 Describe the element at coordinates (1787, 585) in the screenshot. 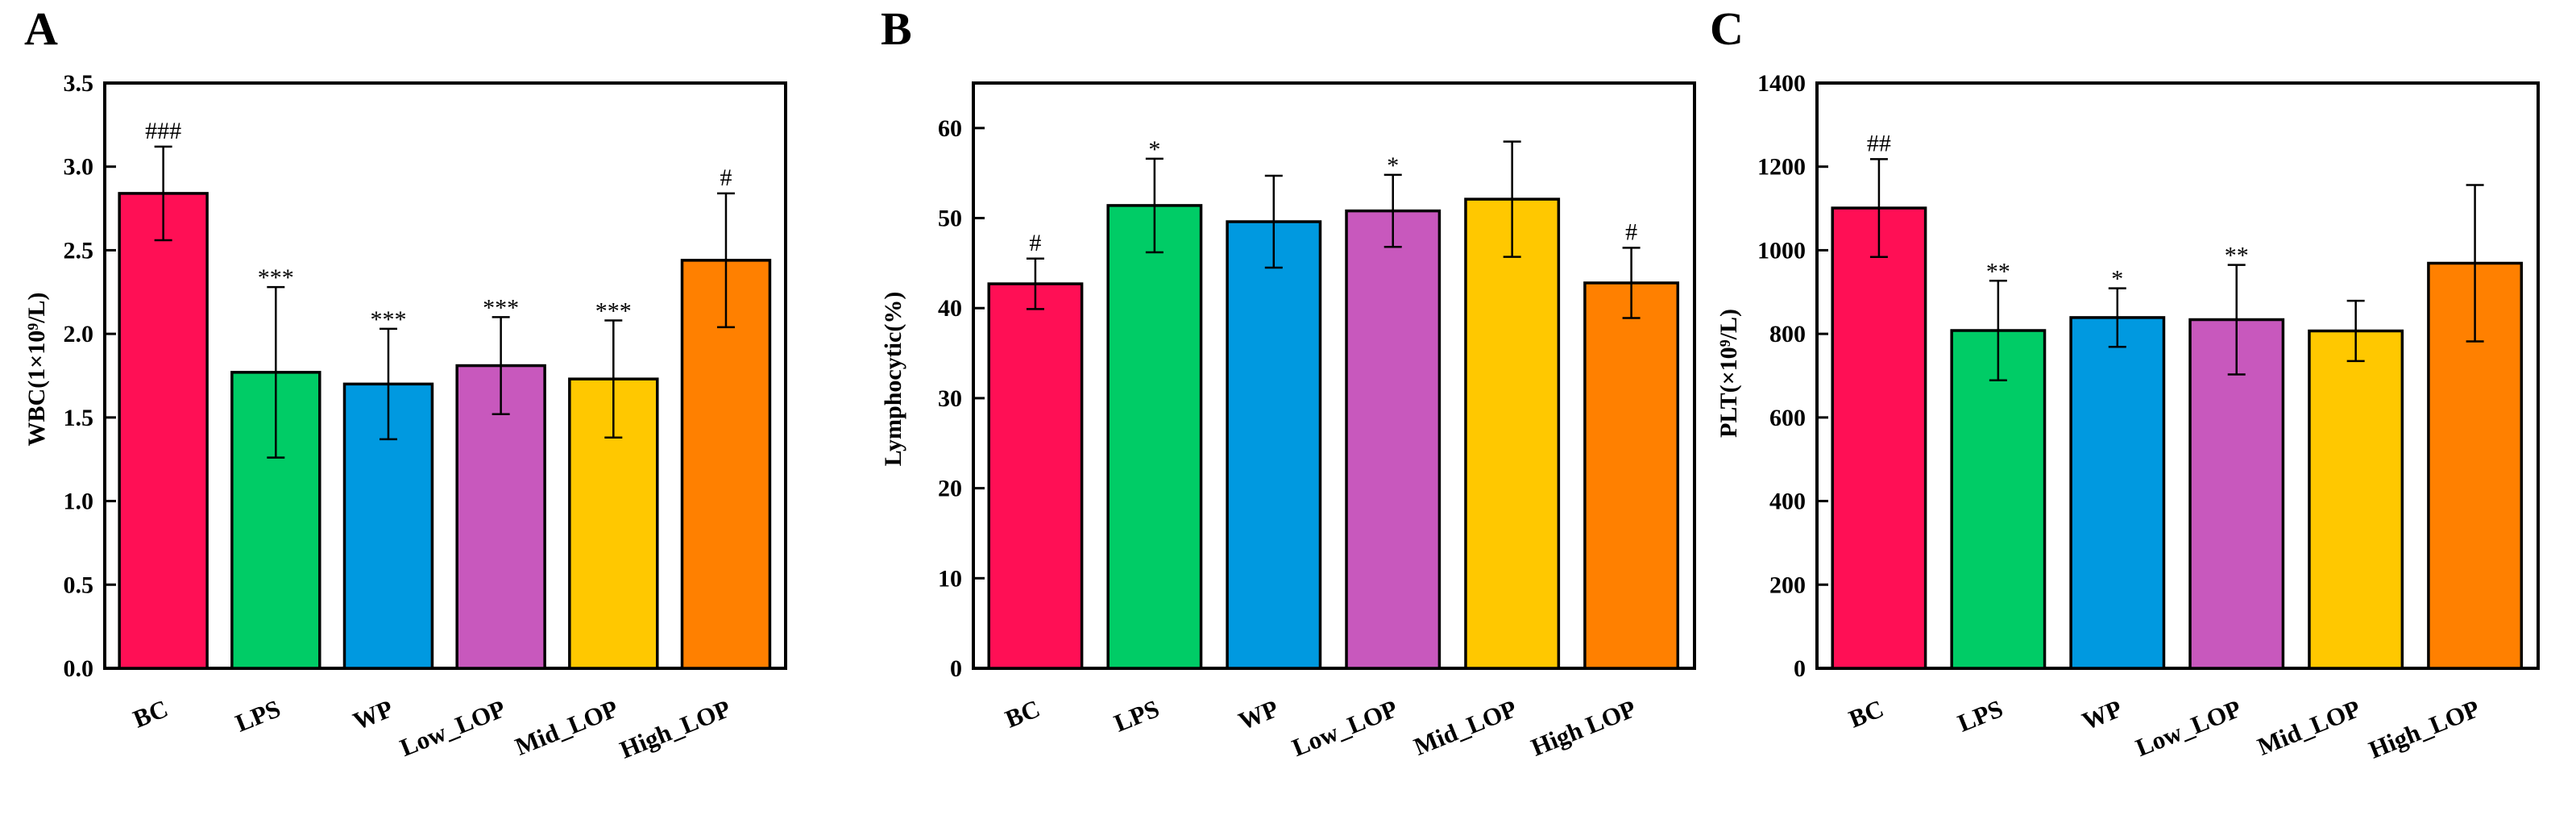

I see `y-tick-label: 200` at that location.